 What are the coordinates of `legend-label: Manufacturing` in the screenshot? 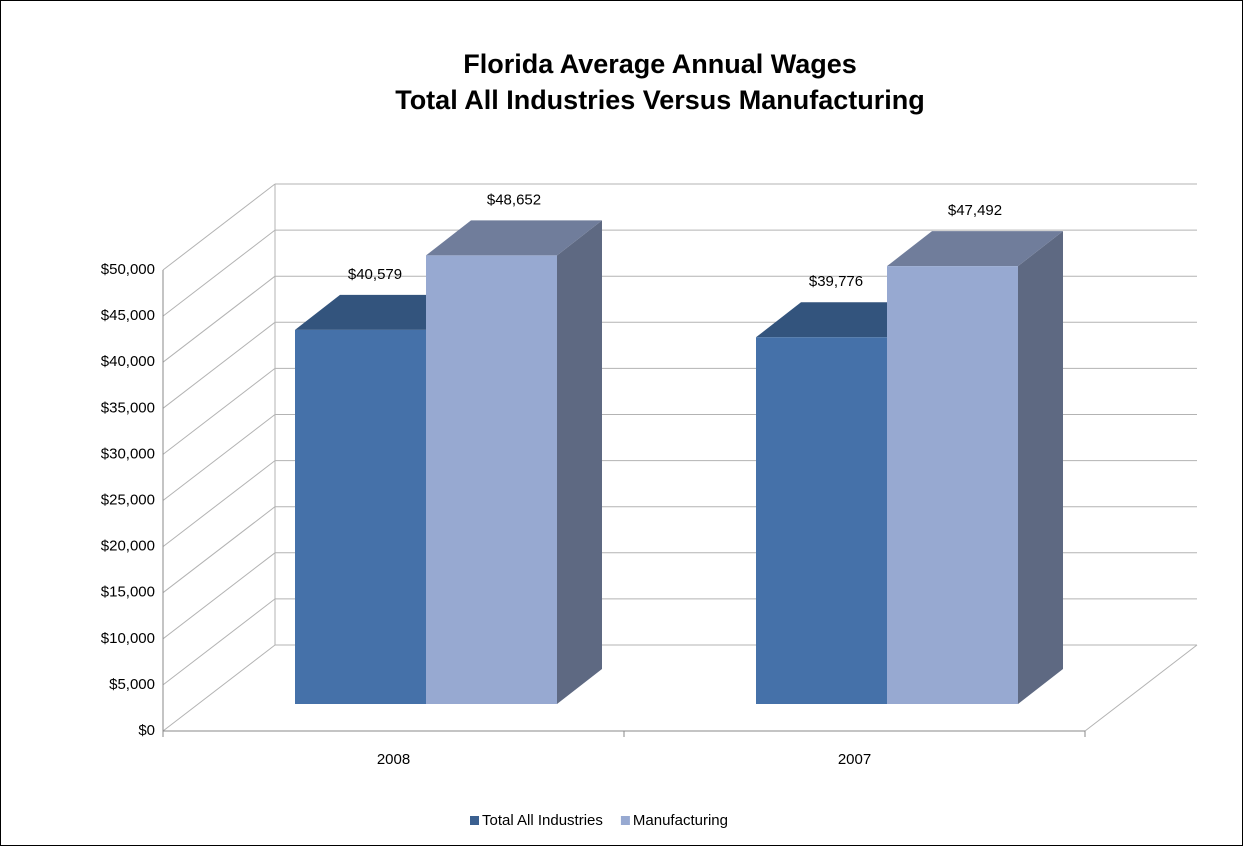 It's located at (680, 820).